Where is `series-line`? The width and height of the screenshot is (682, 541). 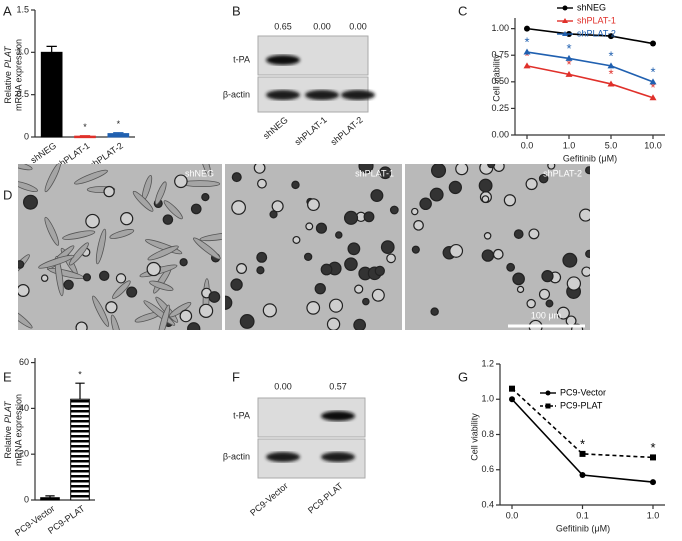 series-line is located at coordinates (590, 36).